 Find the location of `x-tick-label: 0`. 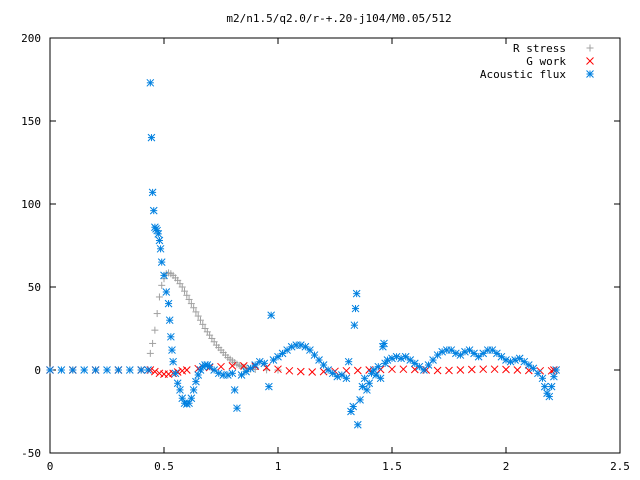

x-tick-label: 0 is located at coordinates (50, 466).